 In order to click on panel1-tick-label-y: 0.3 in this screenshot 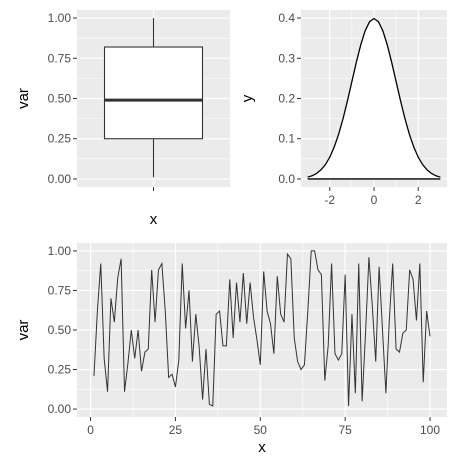, I will do `click(286, 58)`.